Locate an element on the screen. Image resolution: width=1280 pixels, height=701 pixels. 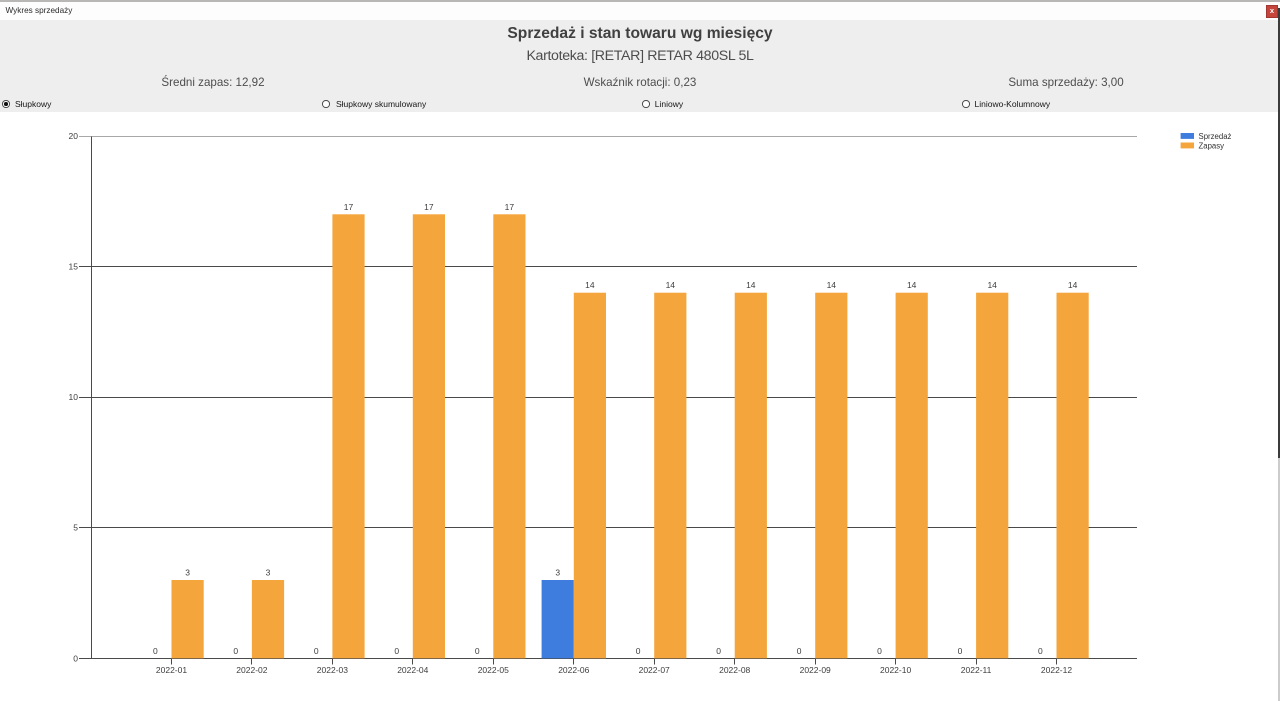
svg-text: 10 is located at coordinates (74, 397).